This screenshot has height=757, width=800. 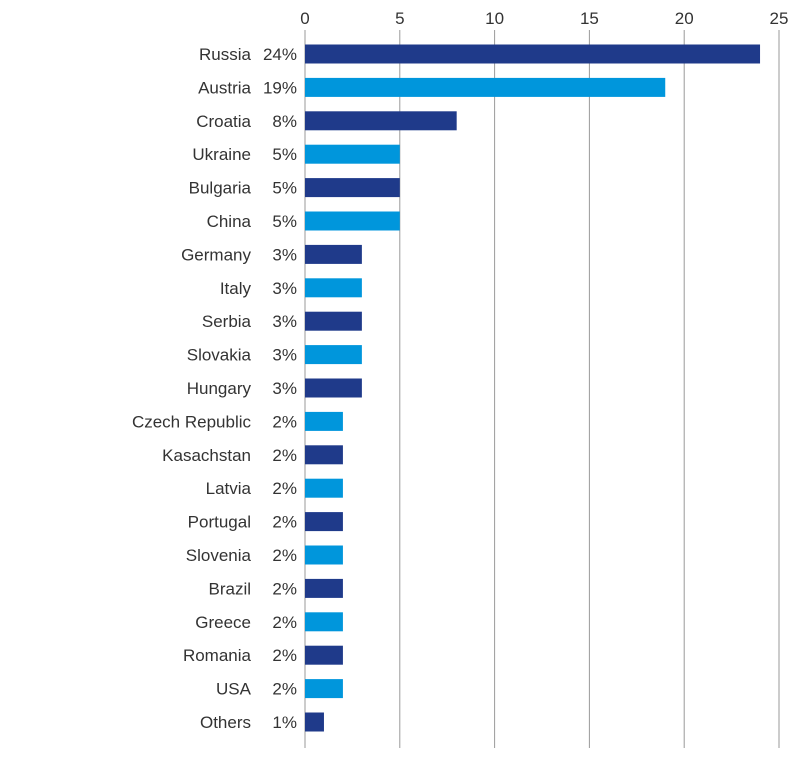 I want to click on percent-label: 24%, so click(x=280, y=54).